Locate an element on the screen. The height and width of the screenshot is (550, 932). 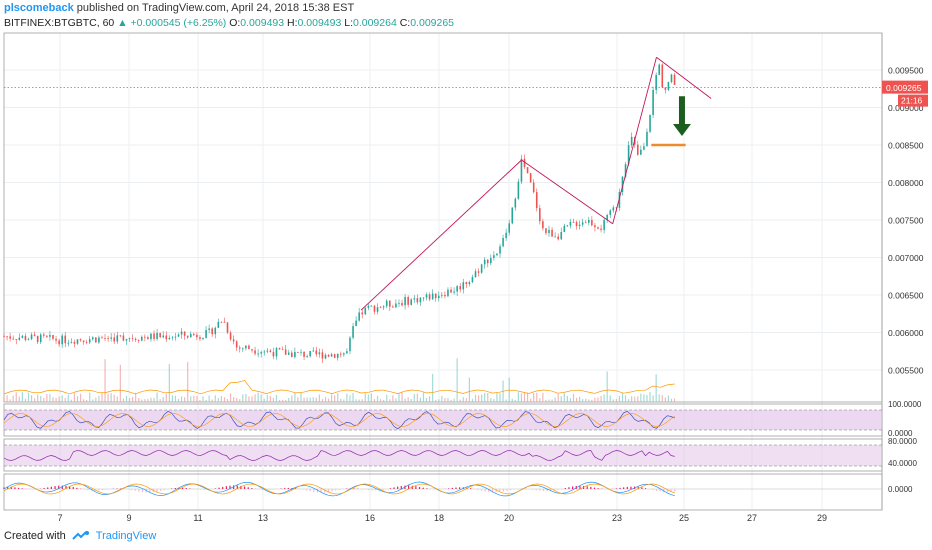
author-name: plscomeback is located at coordinates (39, 8).